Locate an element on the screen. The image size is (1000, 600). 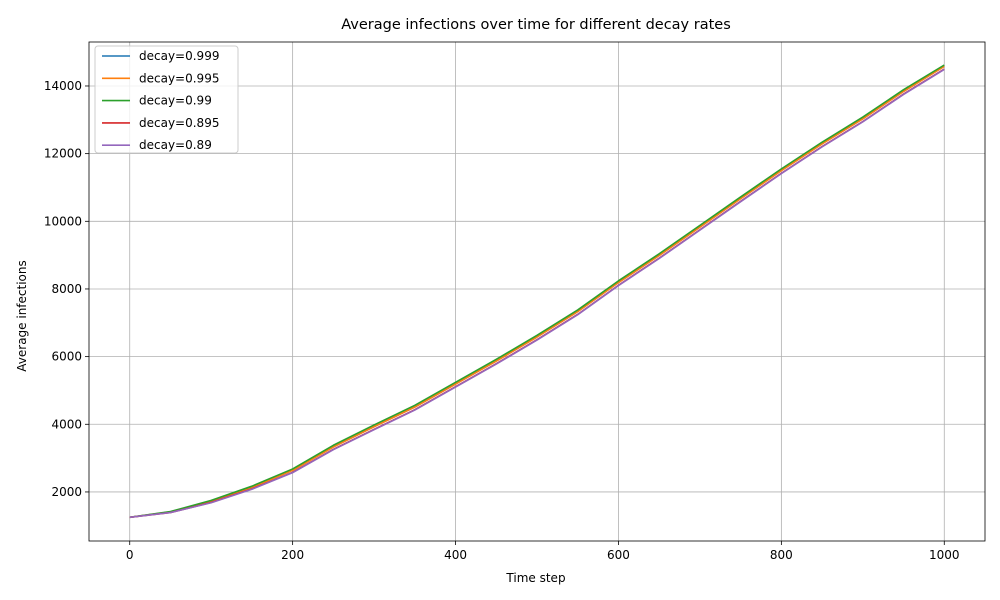
legend-label-4: decay=0.89 is located at coordinates (175, 145).